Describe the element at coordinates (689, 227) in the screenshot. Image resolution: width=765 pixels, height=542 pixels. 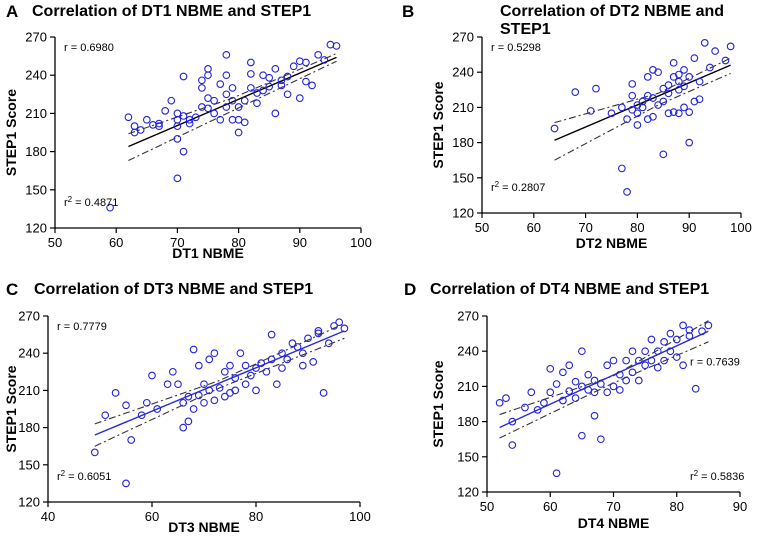
I see `x-tick-label: 90` at that location.